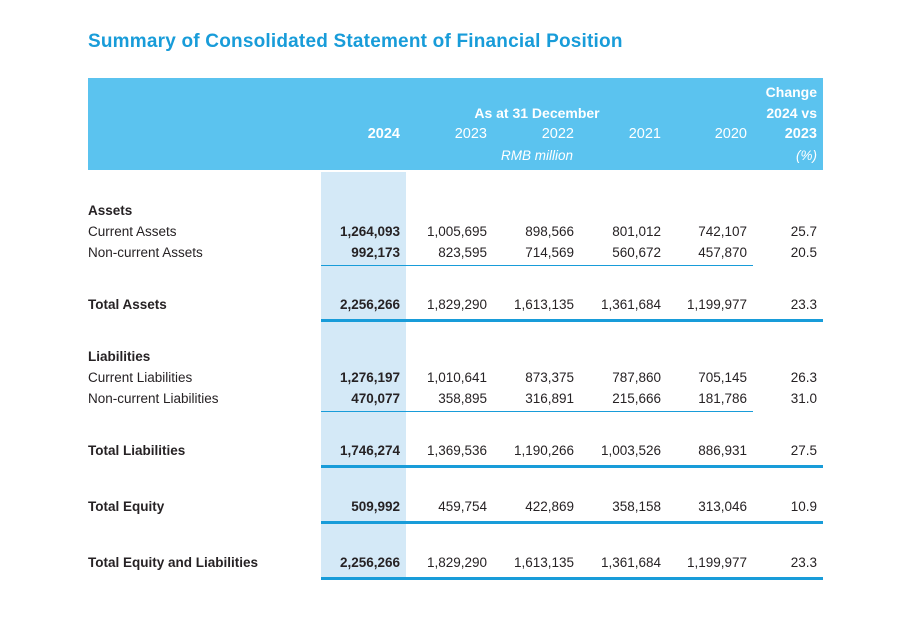  Describe the element at coordinates (369, 231) in the screenshot. I see `cell-2024: 1,264,093` at that location.